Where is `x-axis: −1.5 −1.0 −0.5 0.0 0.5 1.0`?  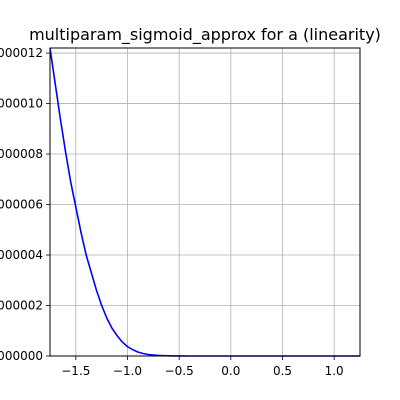 x-axis: −1.5 −1.0 −0.5 0.0 0.5 1.0 is located at coordinates (202, 367).